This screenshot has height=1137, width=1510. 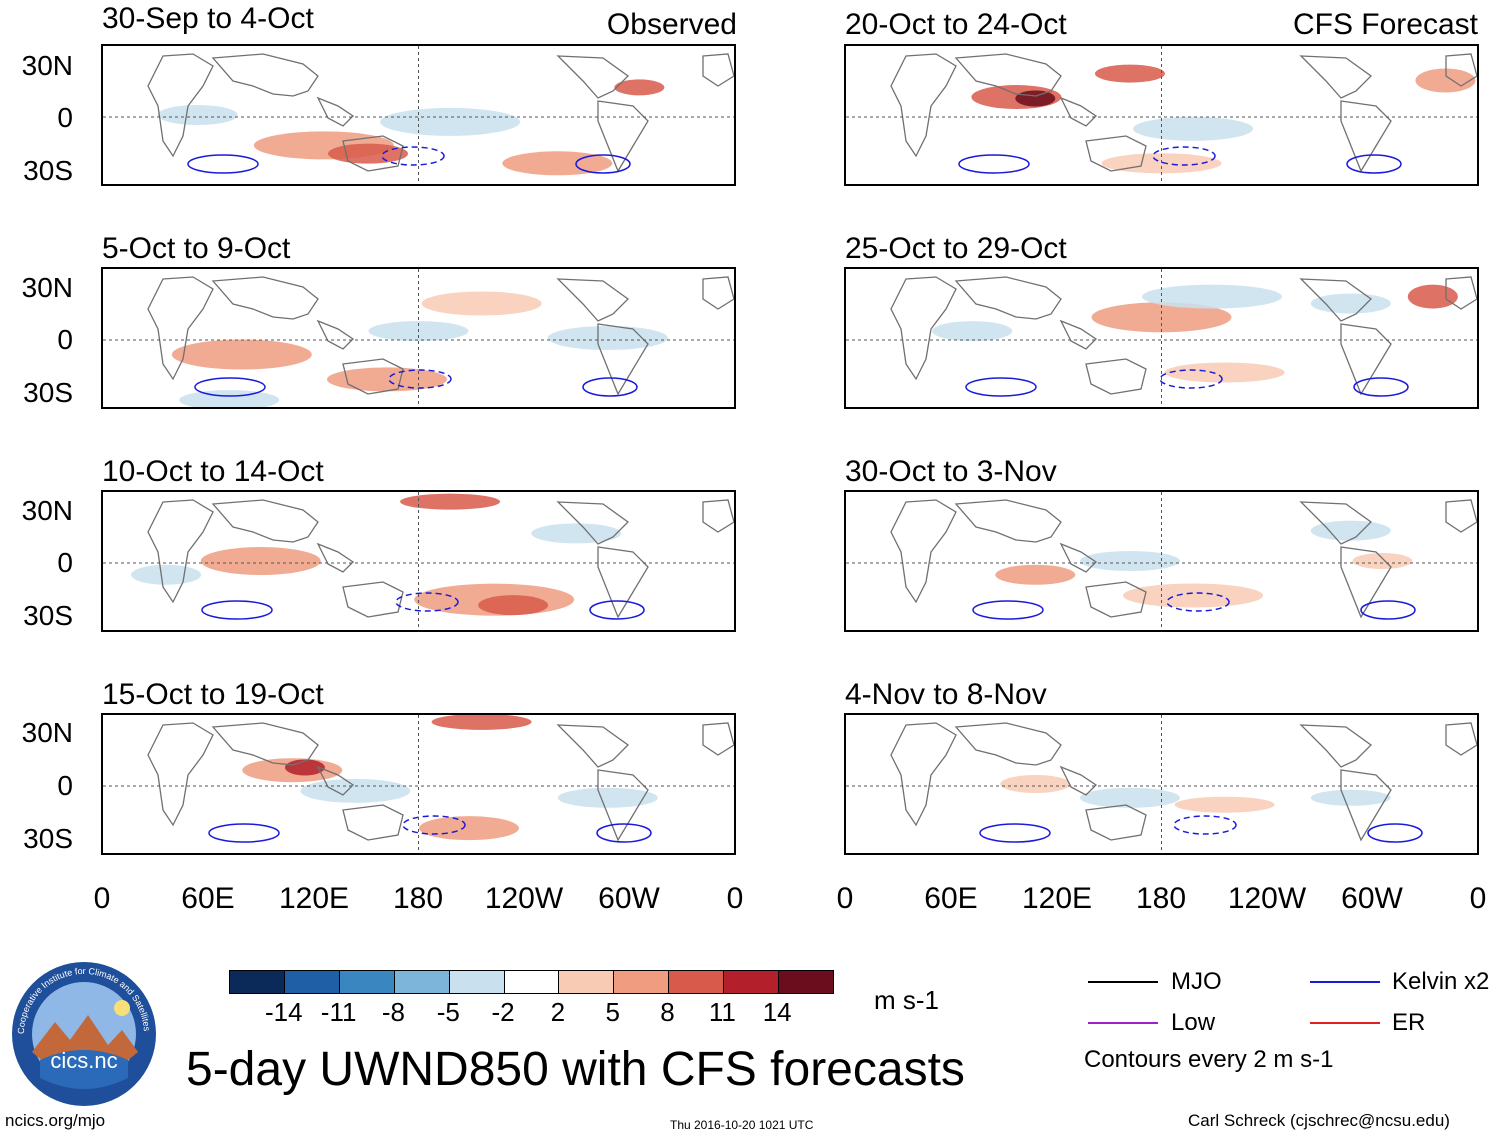 What do you see at coordinates (671, 24) in the screenshot?
I see `observed-label: Observed` at bounding box center [671, 24].